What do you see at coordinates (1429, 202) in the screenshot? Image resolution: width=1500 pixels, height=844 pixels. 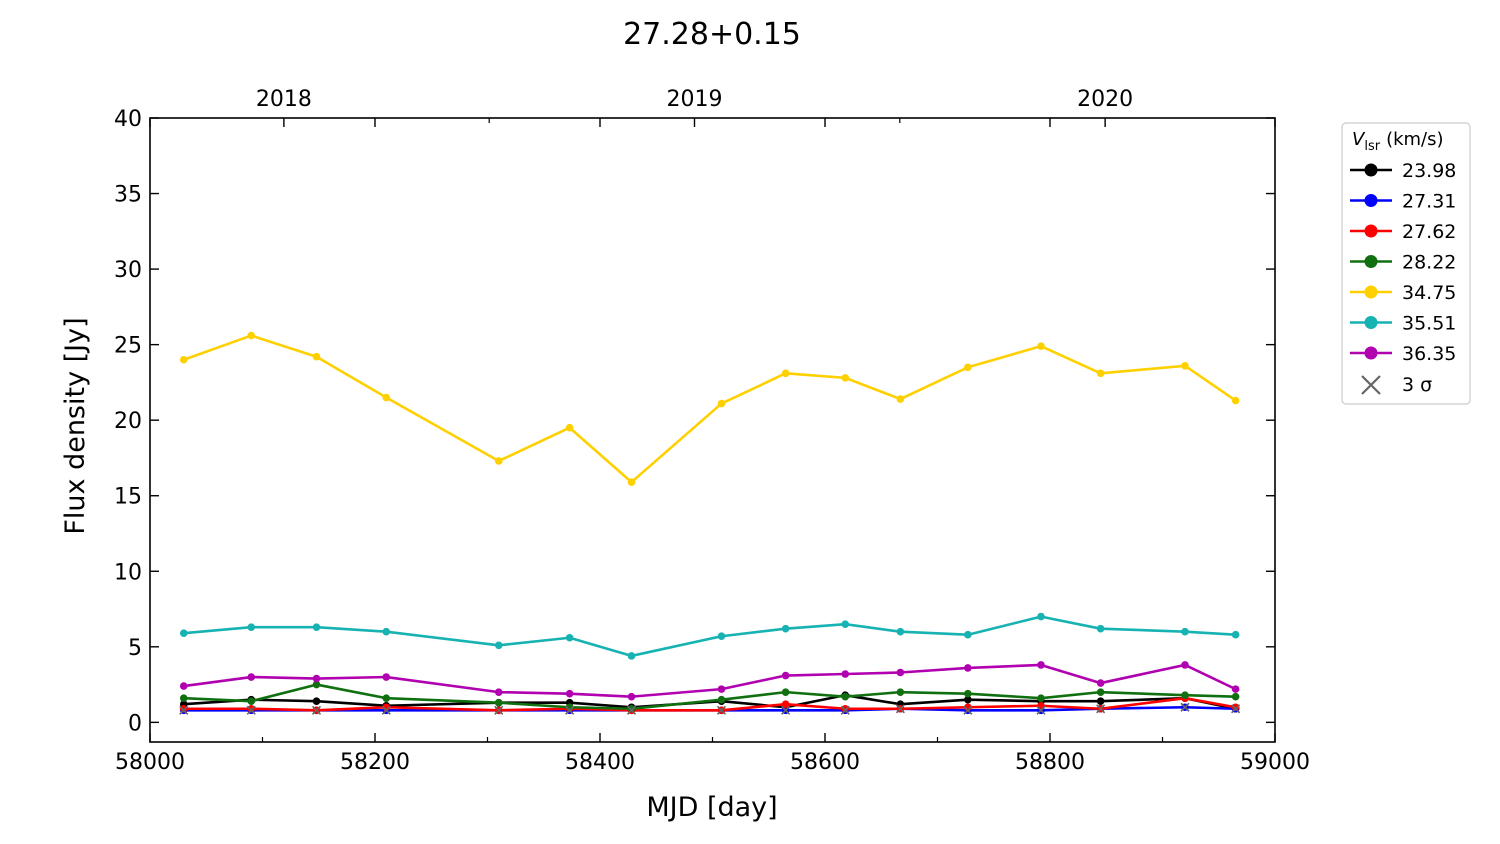 I see `legend-label: 27.31` at bounding box center [1429, 202].